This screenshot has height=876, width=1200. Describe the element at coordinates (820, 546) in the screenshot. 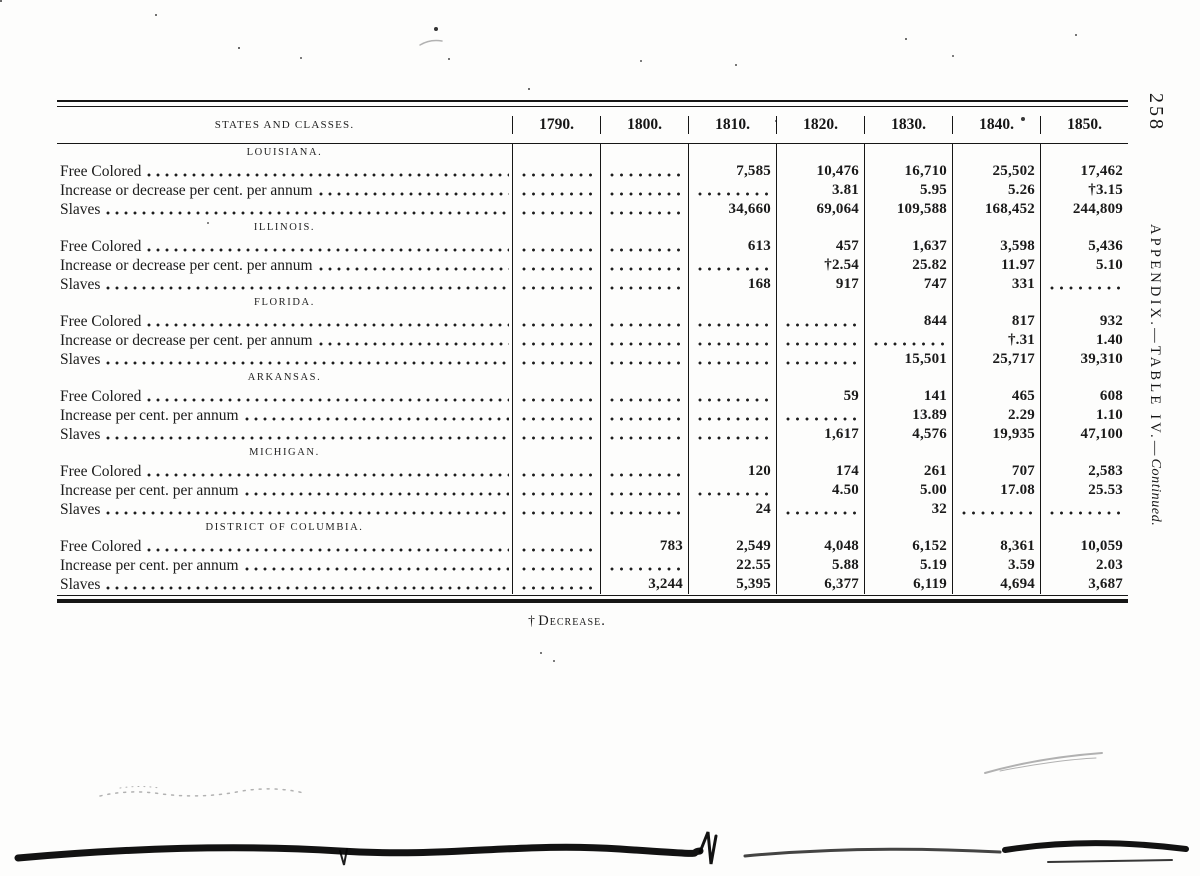

I see `value-cell: 4,048` at that location.